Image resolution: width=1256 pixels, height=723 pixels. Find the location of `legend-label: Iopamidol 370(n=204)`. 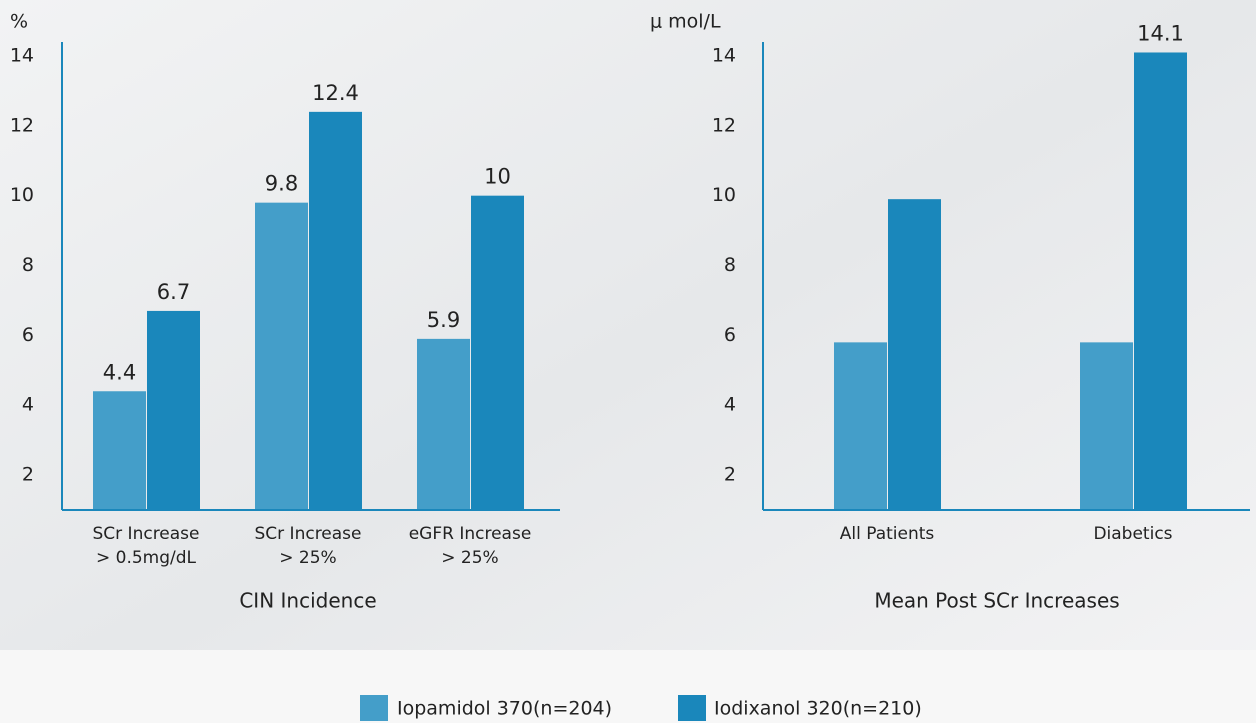

legend-label: Iopamidol 370(n=204) is located at coordinates (504, 709).